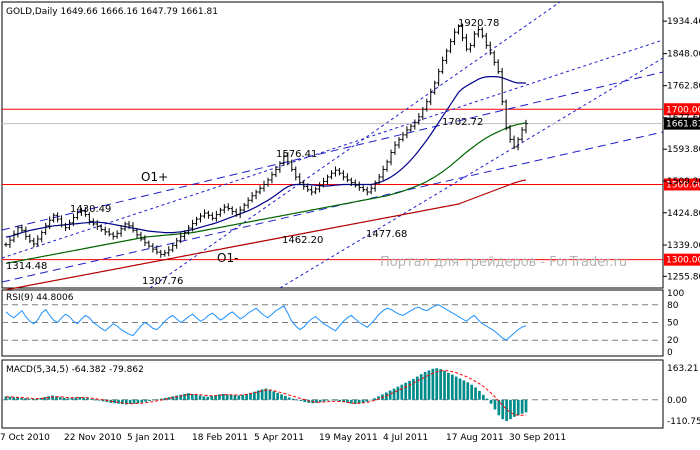  I want to click on macd-y-tick-label: 163.21, so click(683, 369).